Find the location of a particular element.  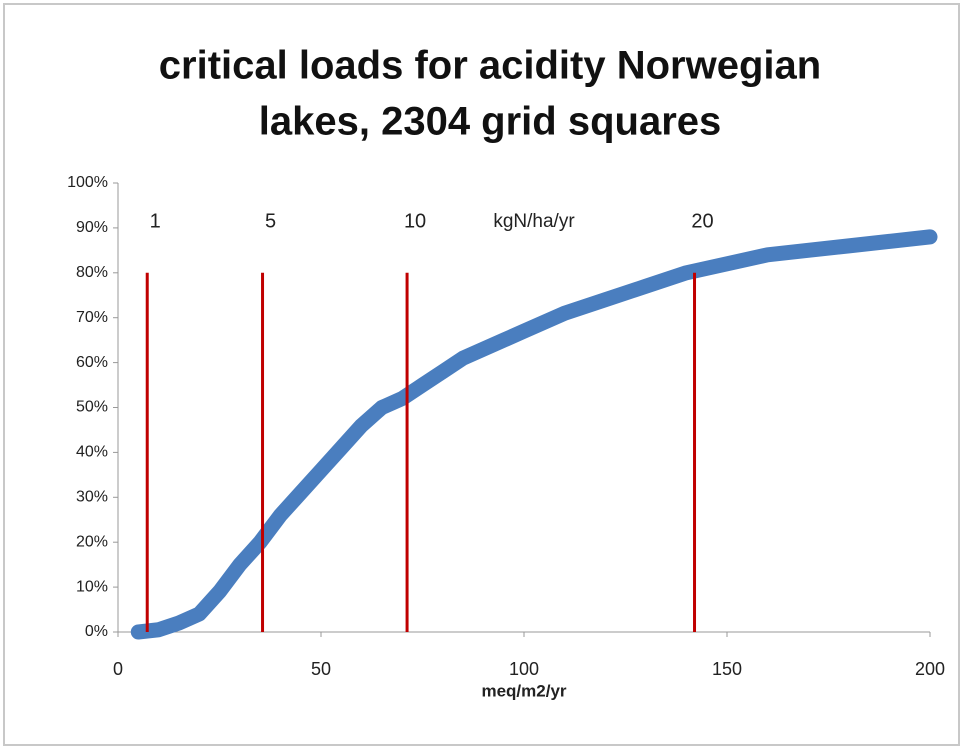

reference-label: 5 is located at coordinates (270, 221).